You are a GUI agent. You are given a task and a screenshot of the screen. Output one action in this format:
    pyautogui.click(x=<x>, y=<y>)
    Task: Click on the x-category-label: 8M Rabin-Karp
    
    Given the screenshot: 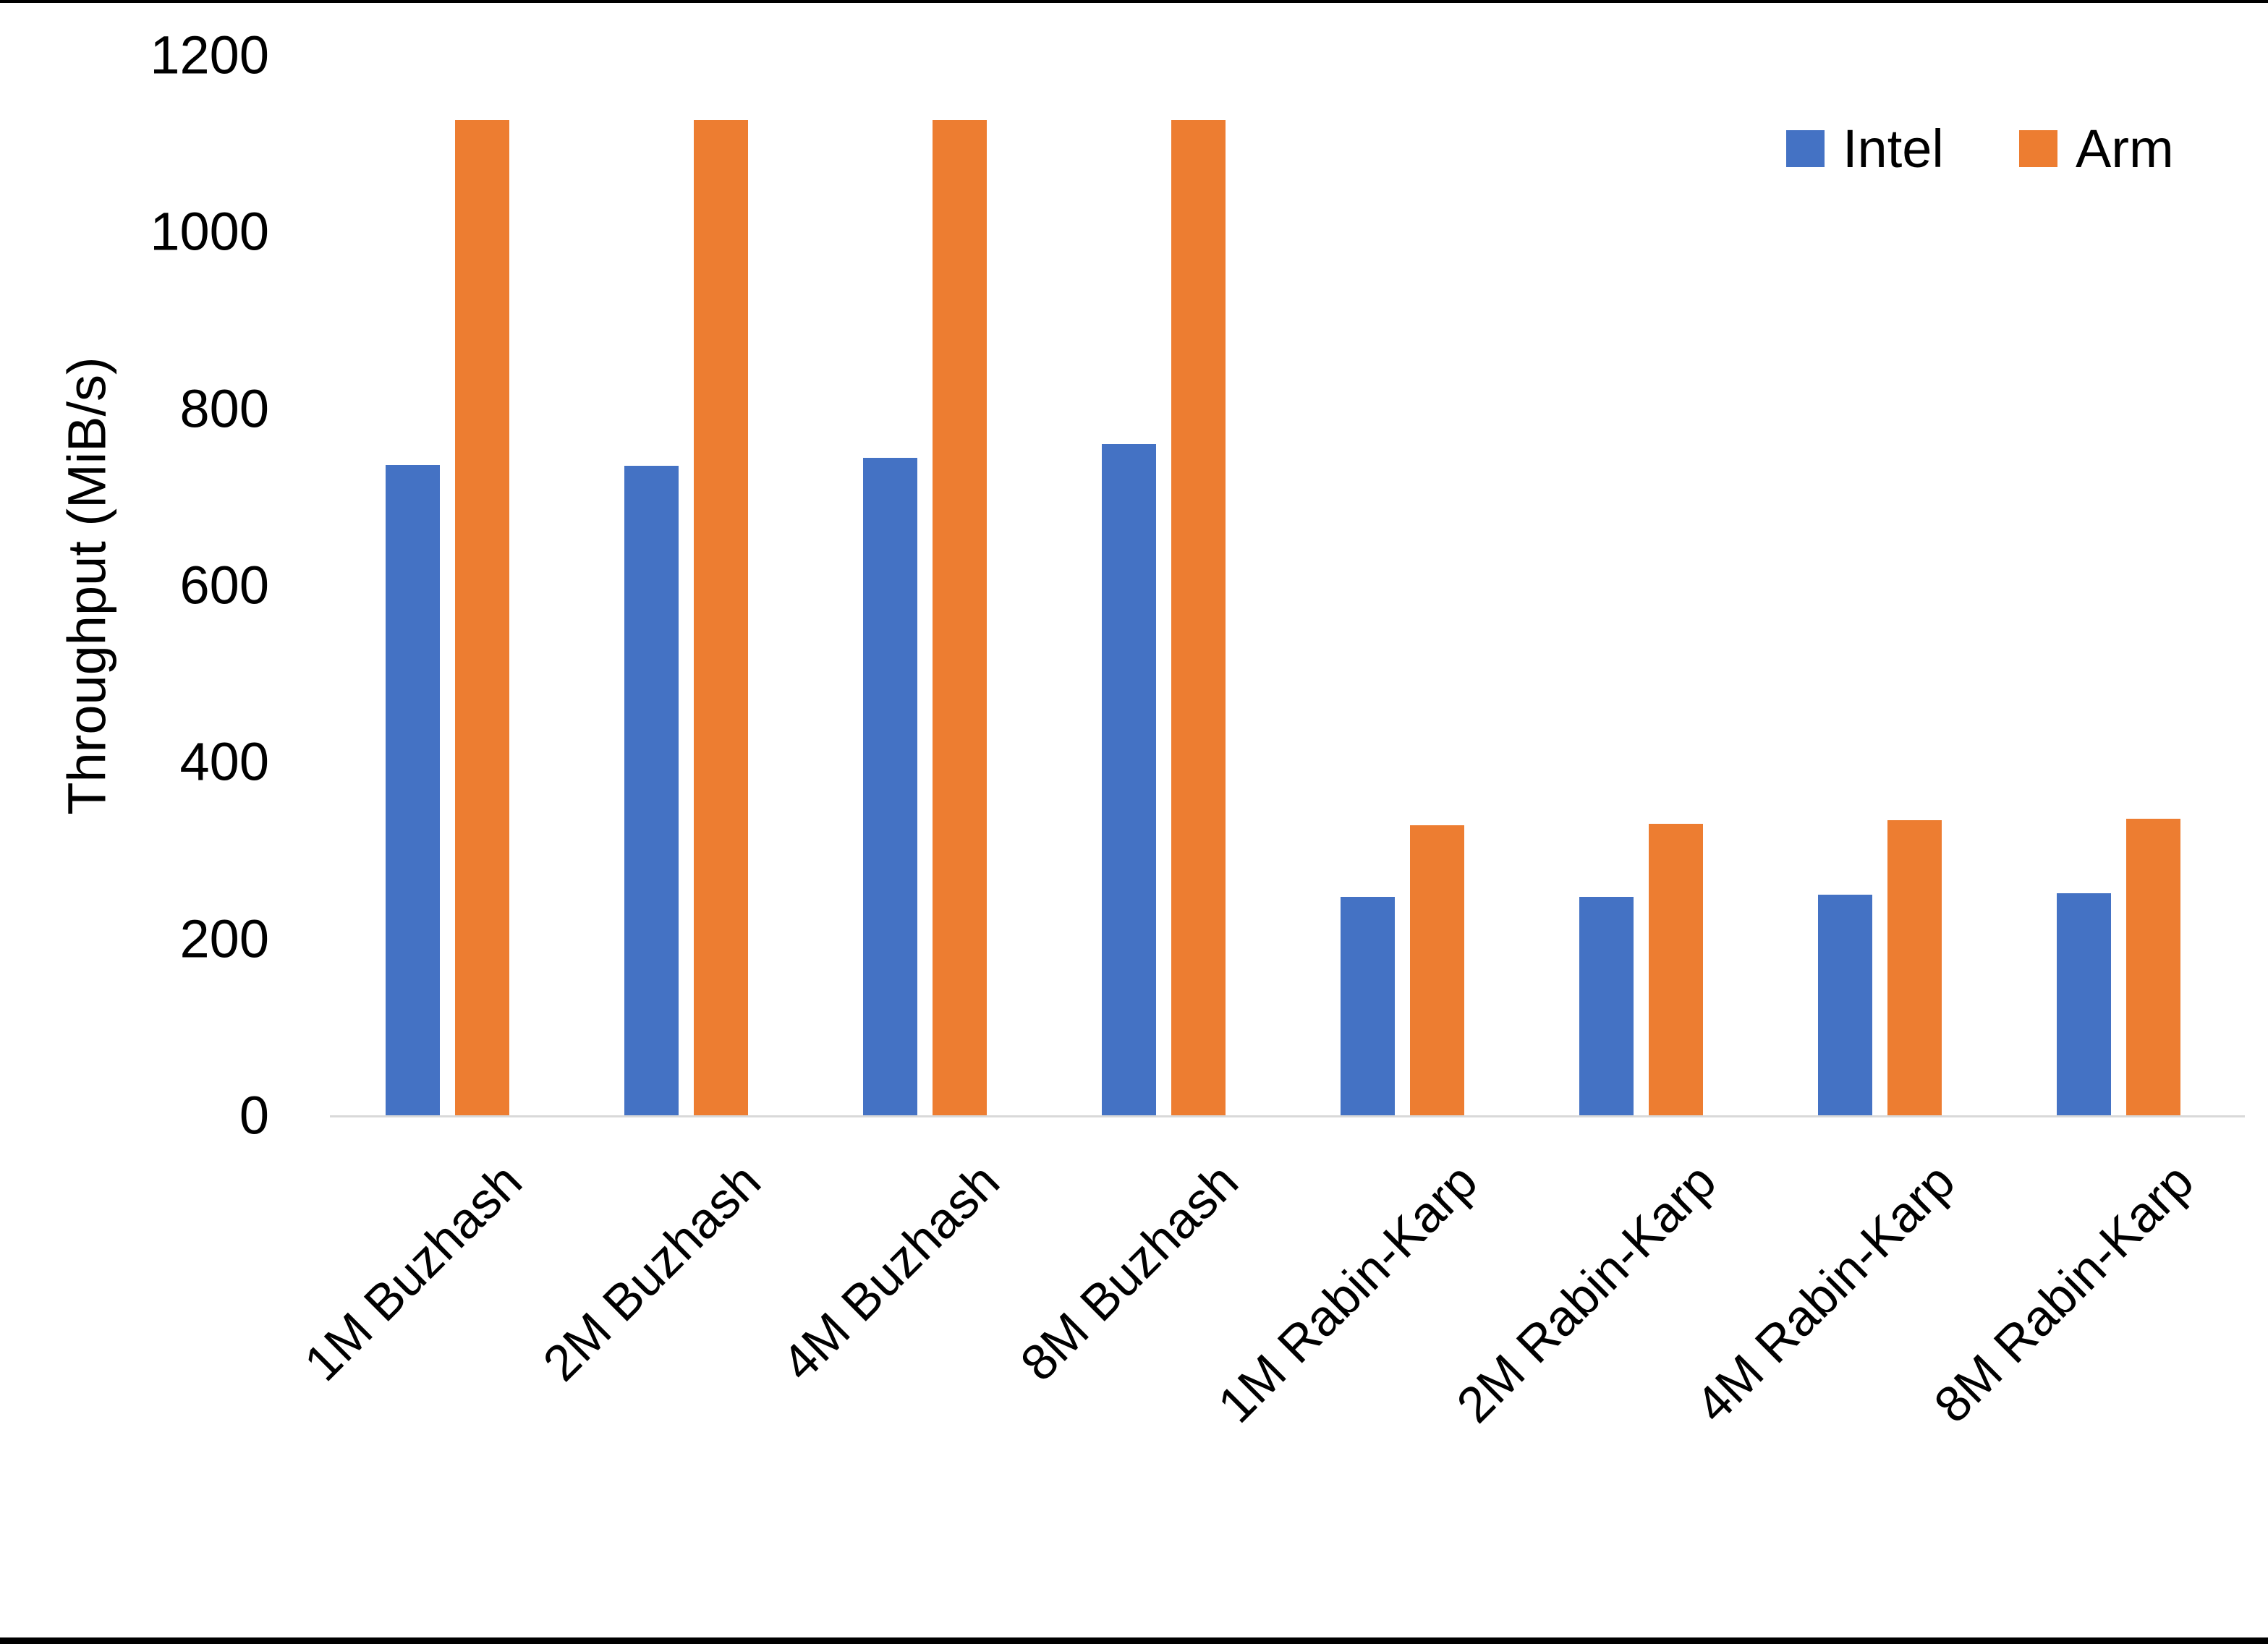 What is the action you would take?
    pyautogui.click(x=2063, y=1293)
    